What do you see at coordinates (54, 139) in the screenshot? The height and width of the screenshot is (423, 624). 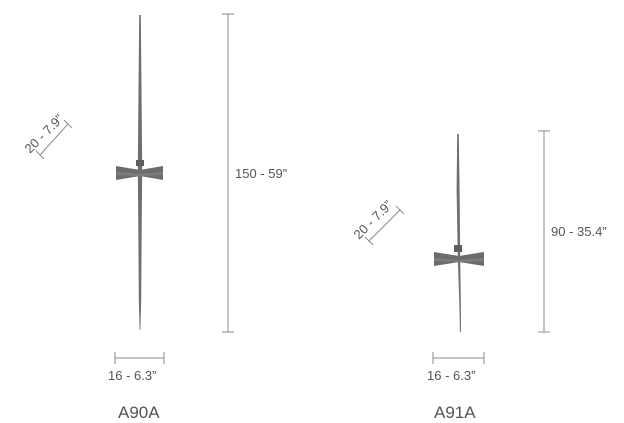 I see `a90a-diagonal-dimension` at bounding box center [54, 139].